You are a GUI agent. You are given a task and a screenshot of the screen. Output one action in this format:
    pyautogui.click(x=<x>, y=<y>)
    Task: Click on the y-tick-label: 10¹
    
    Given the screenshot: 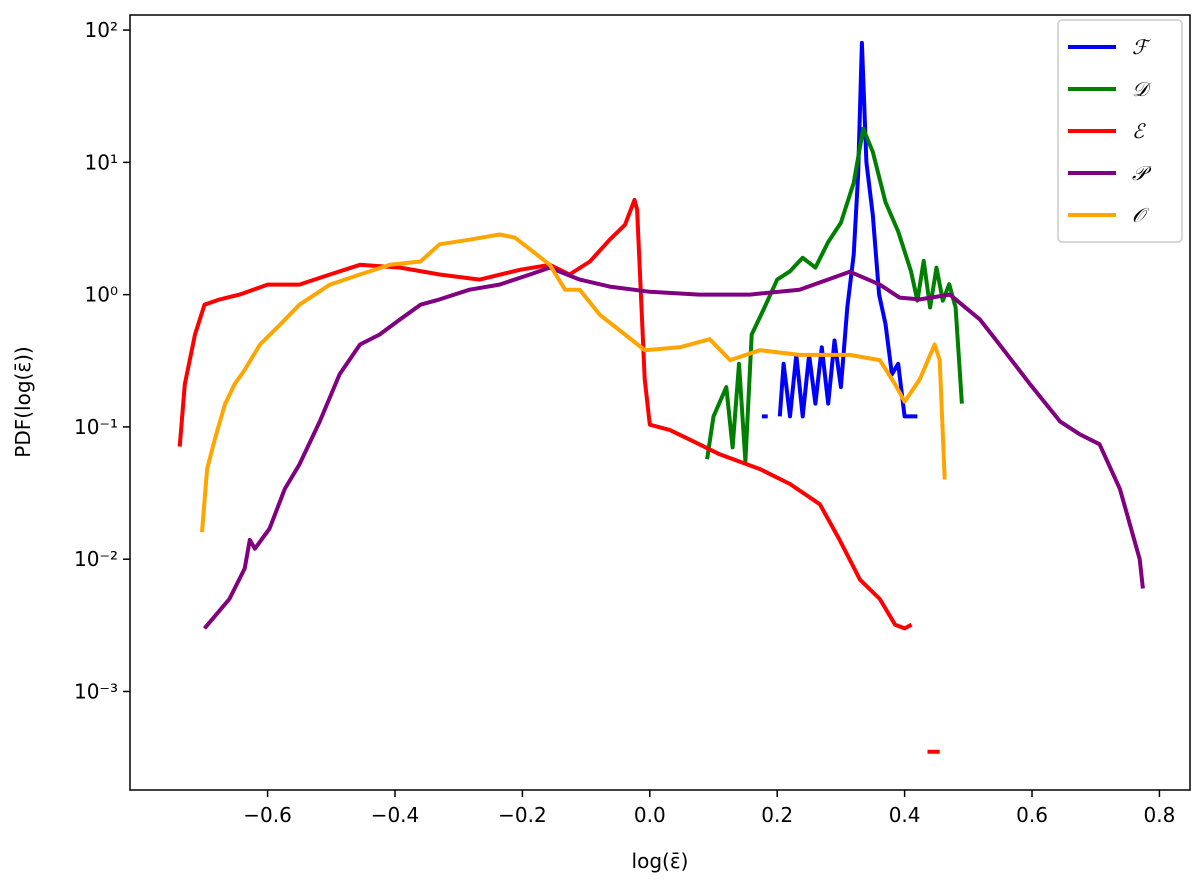 What is the action you would take?
    pyautogui.click(x=101, y=162)
    